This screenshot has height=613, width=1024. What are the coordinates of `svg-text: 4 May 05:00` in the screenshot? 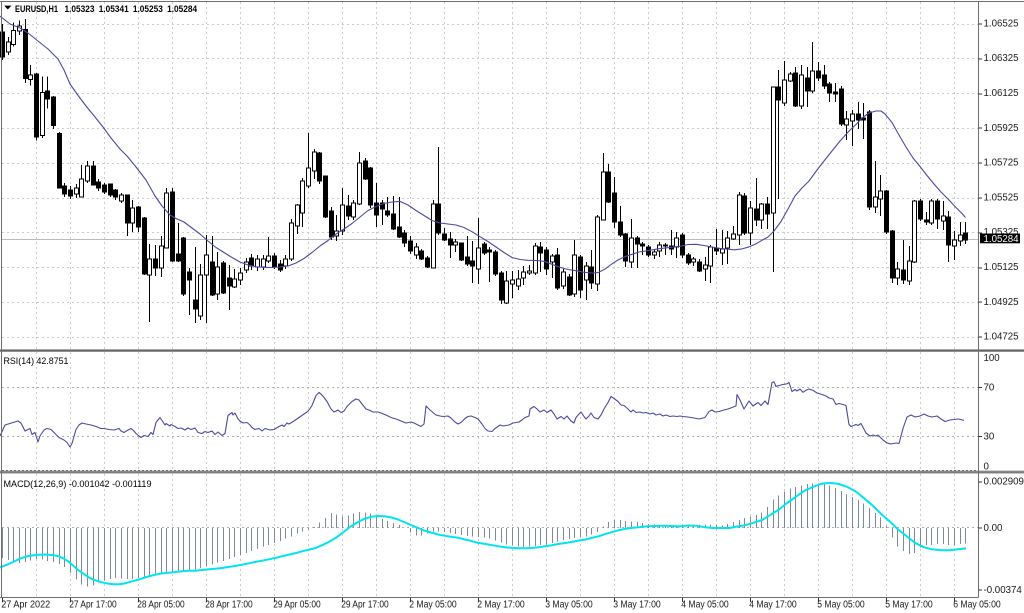 It's located at (705, 605).